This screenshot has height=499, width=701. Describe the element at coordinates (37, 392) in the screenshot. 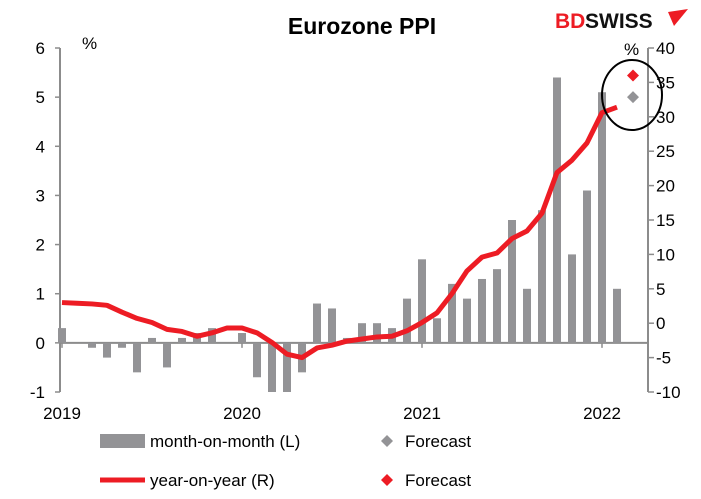

I see `left-tick-label: -1` at that location.